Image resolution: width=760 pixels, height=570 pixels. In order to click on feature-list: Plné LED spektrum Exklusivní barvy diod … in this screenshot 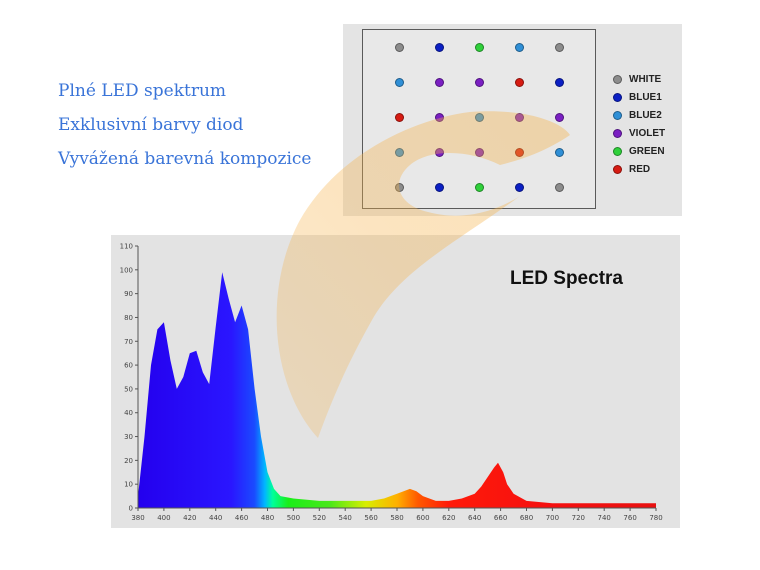, I will do `click(184, 125)`.